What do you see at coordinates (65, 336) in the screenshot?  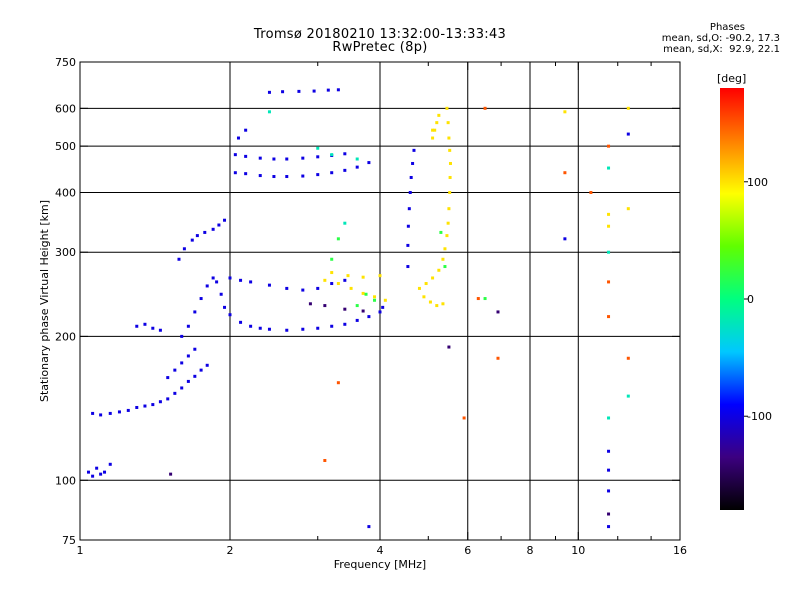 I see `y-tick-label: 200` at bounding box center [65, 336].